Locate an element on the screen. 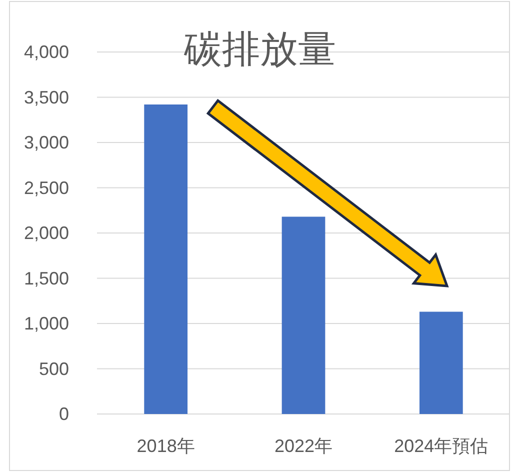 This screenshot has height=473, width=516. y-tick-label: 500 is located at coordinates (53, 368).